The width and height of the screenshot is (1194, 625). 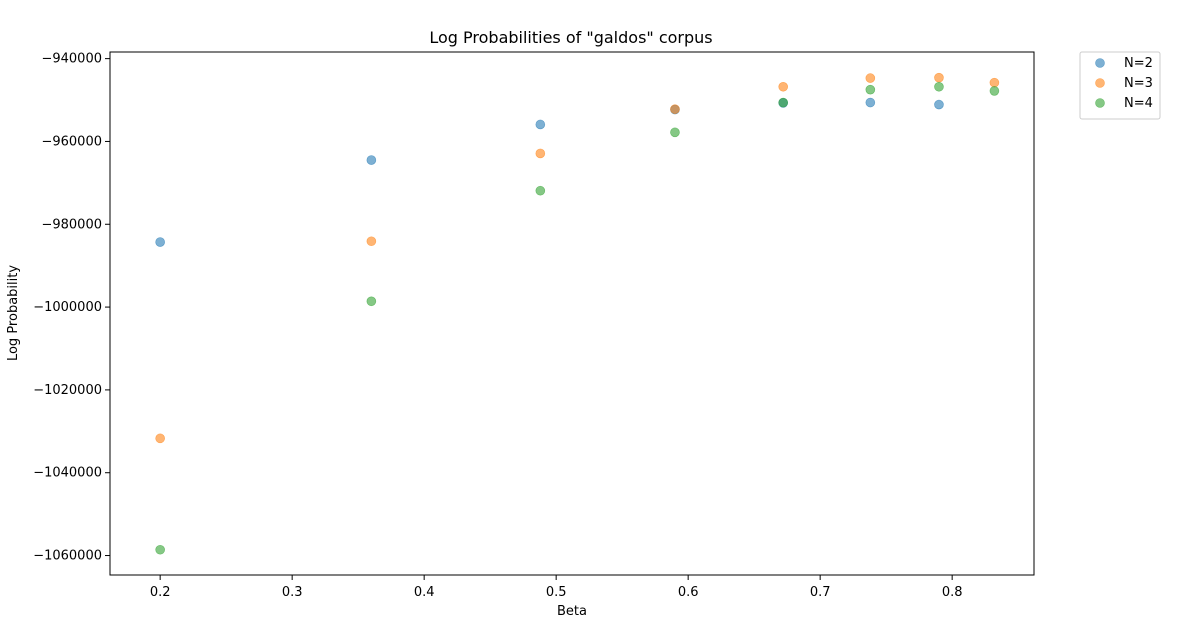 I want to click on x-tick-label: 0.8, so click(x=952, y=592).